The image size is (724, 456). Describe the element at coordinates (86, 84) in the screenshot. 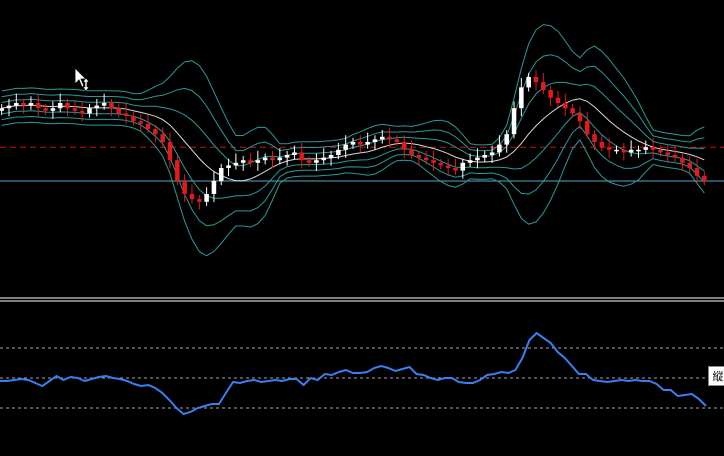

I see `vertical-resize-icon` at that location.